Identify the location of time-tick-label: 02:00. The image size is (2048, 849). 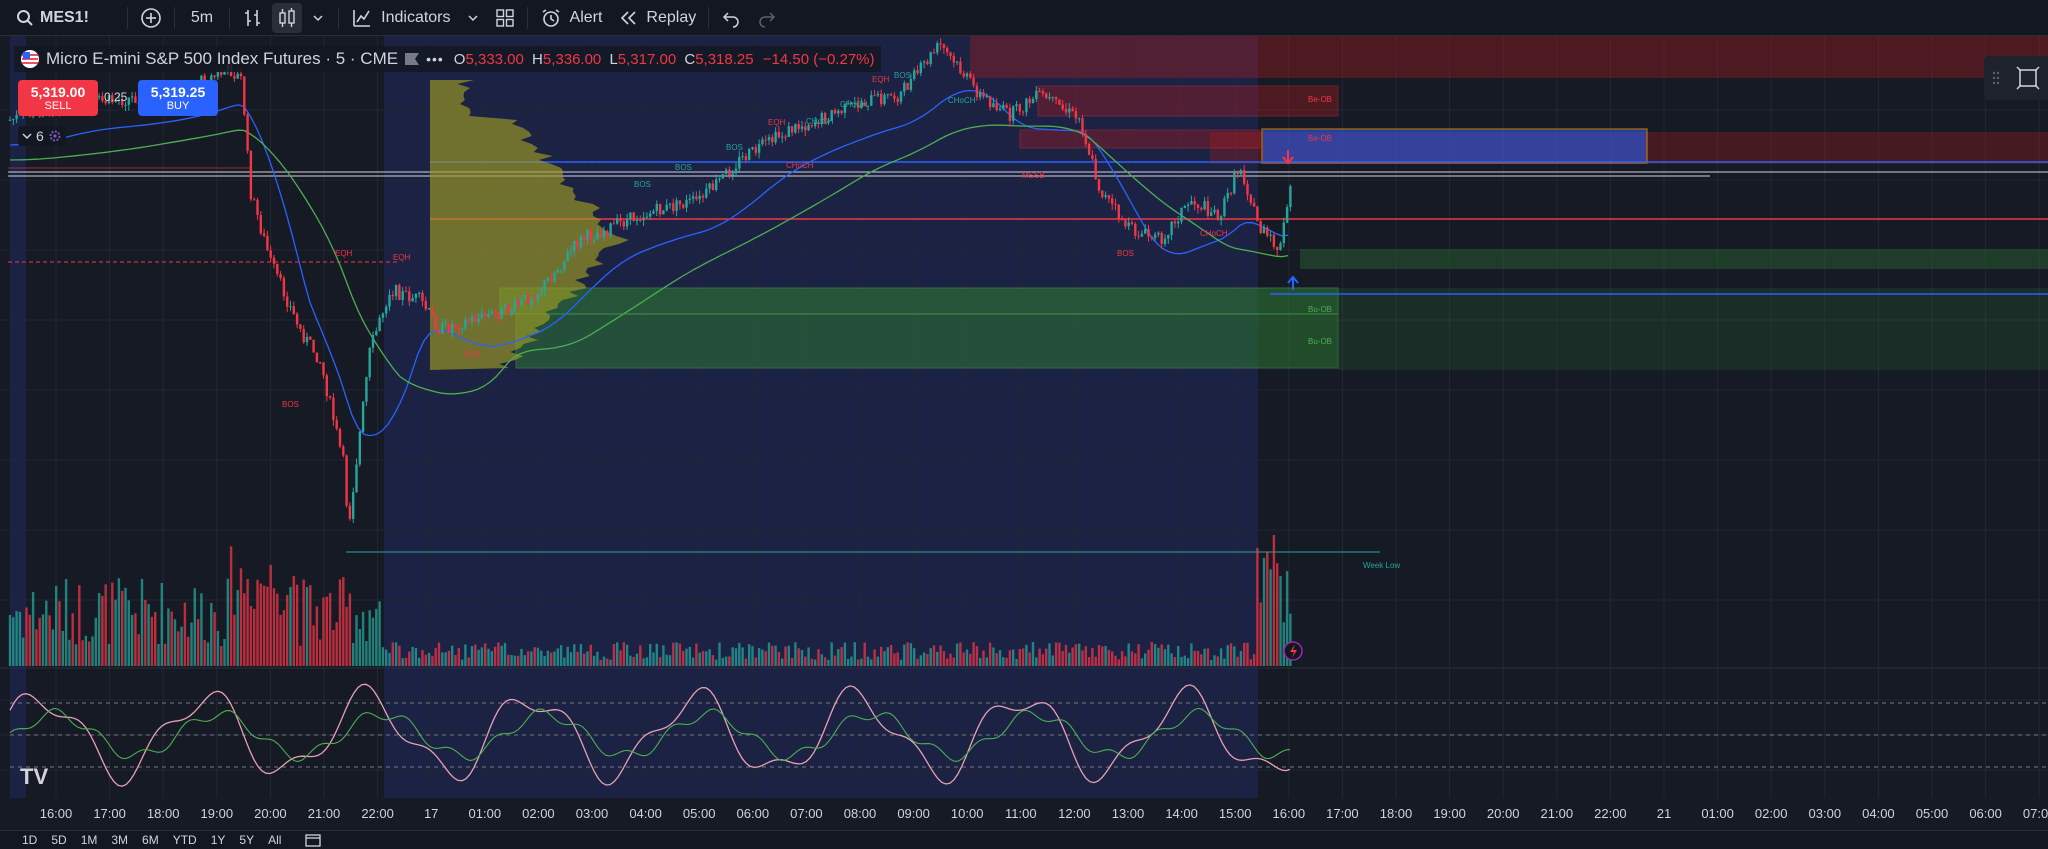
(538, 813).